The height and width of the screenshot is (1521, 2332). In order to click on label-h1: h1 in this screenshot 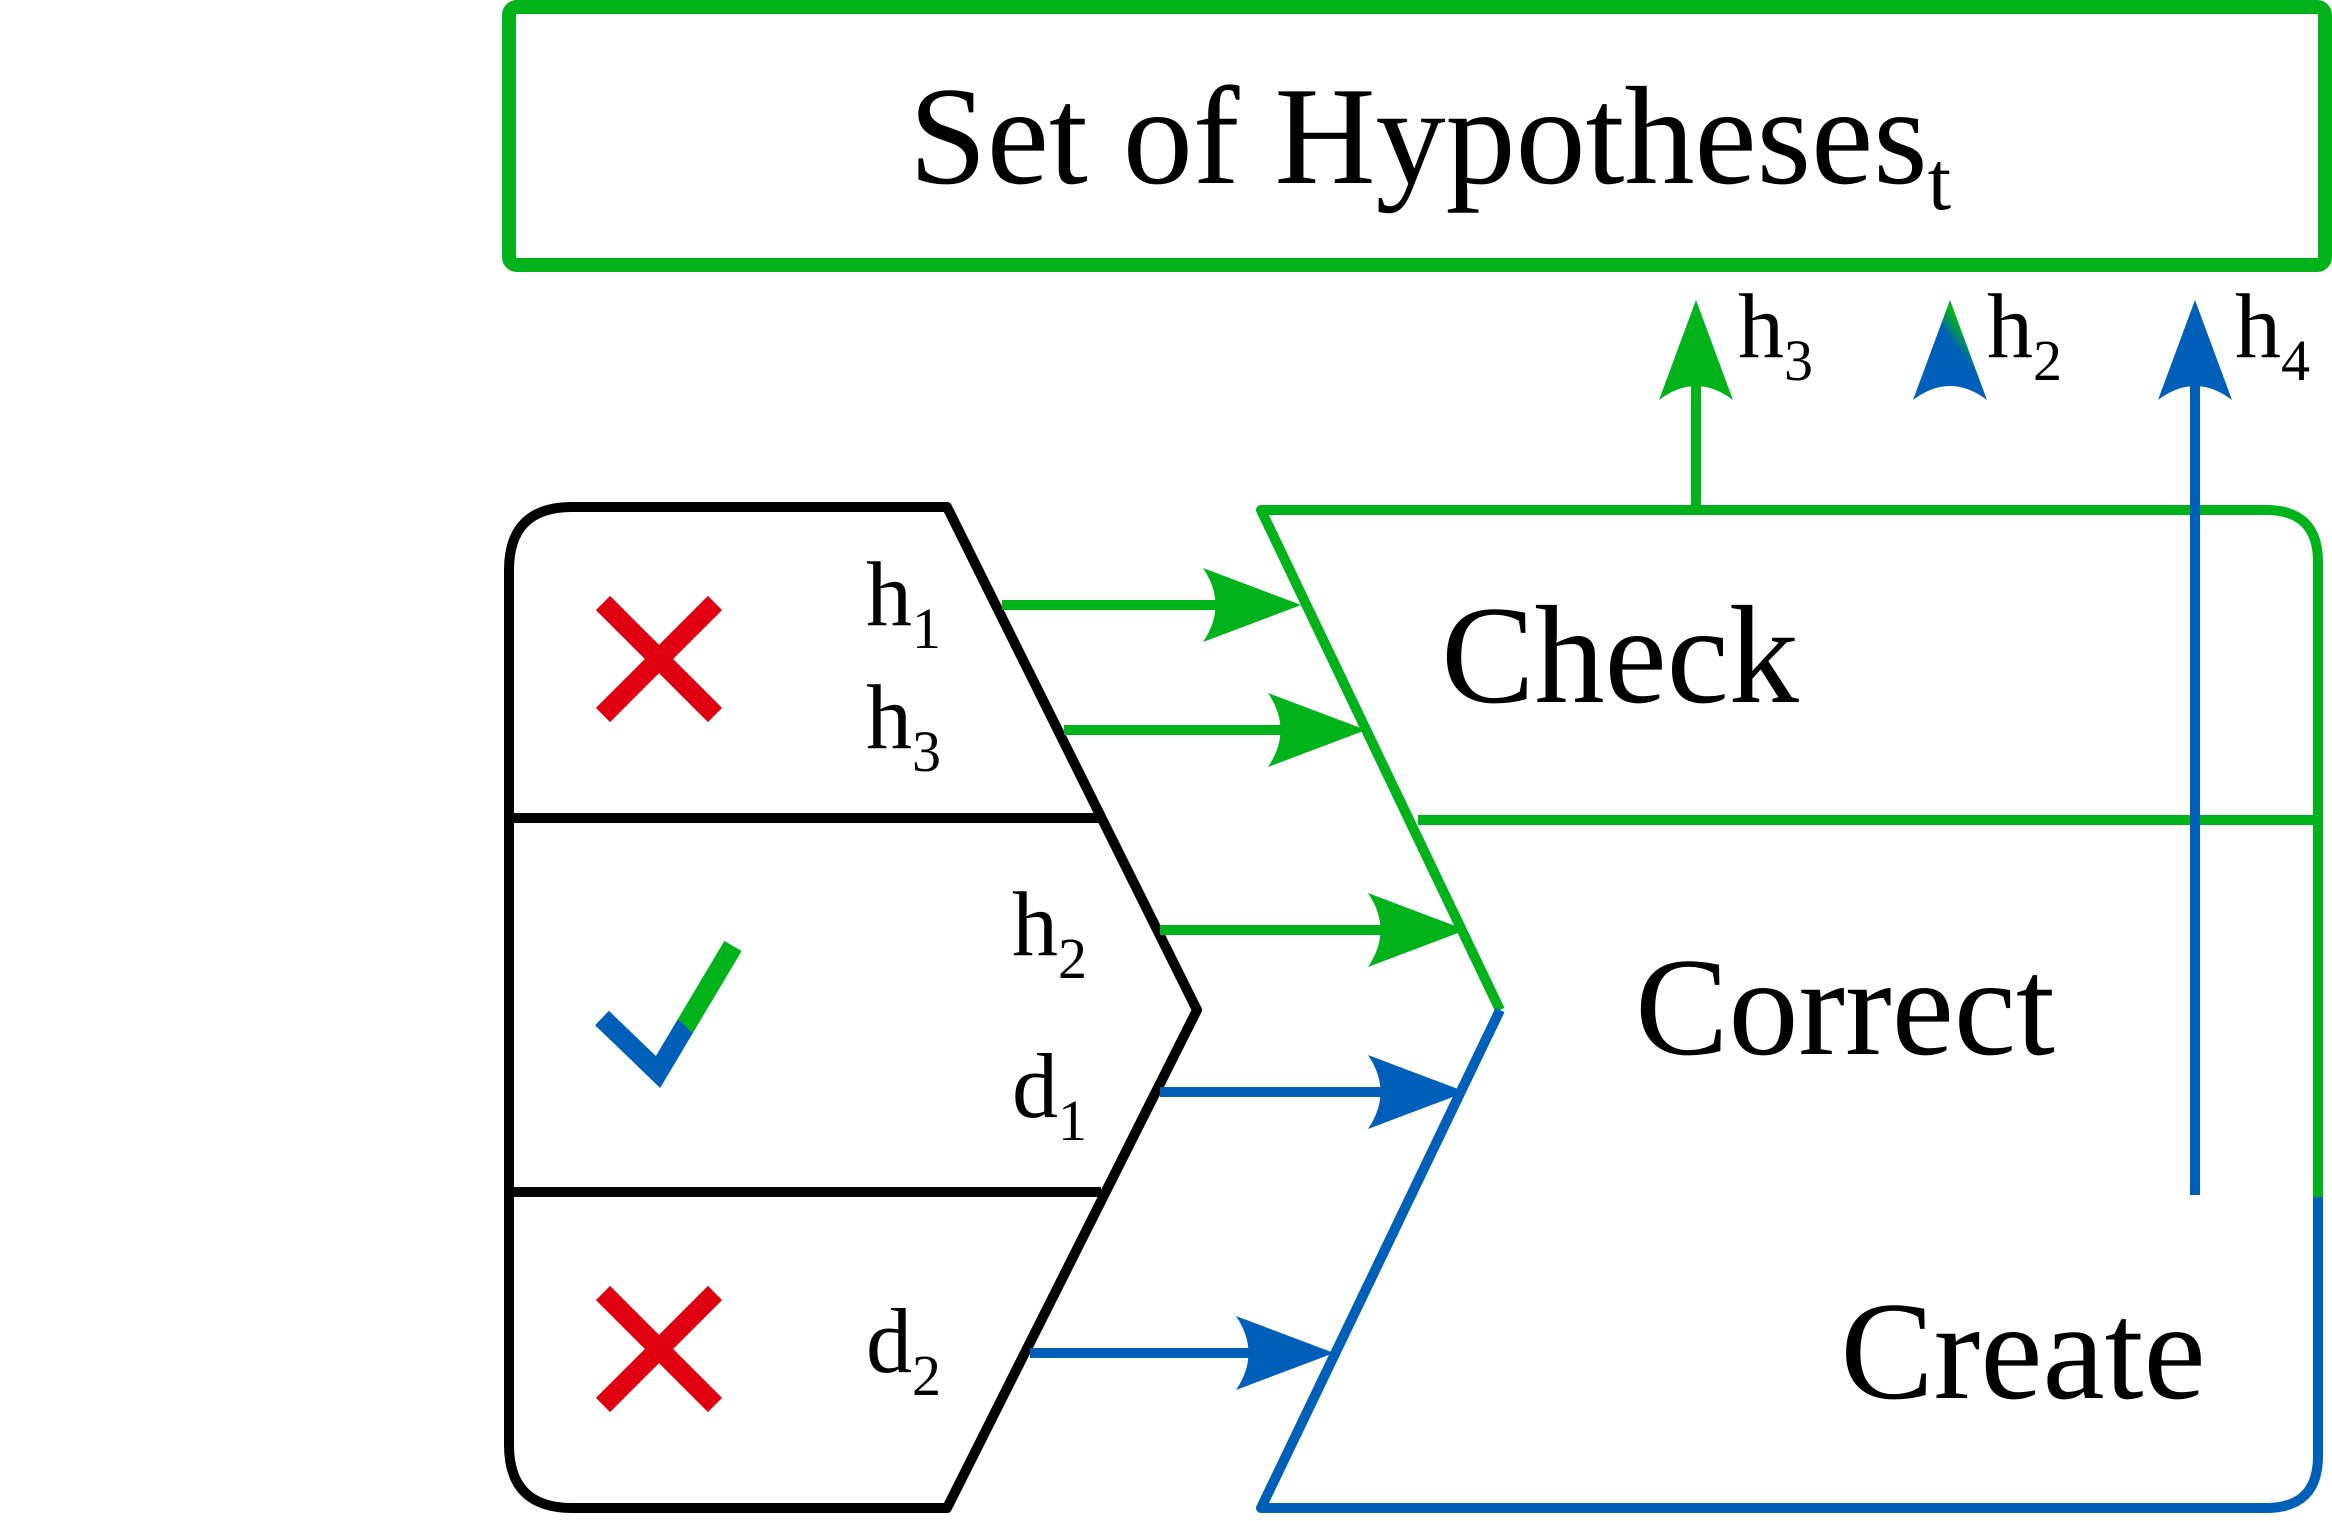, I will do `click(903, 602)`.